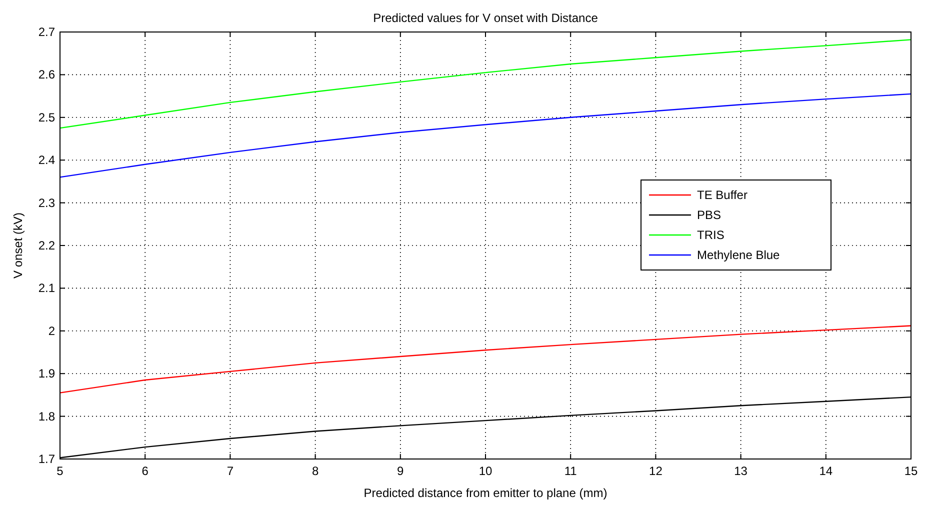 The image size is (929, 519). I want to click on x-tick-label: 7, so click(230, 471).